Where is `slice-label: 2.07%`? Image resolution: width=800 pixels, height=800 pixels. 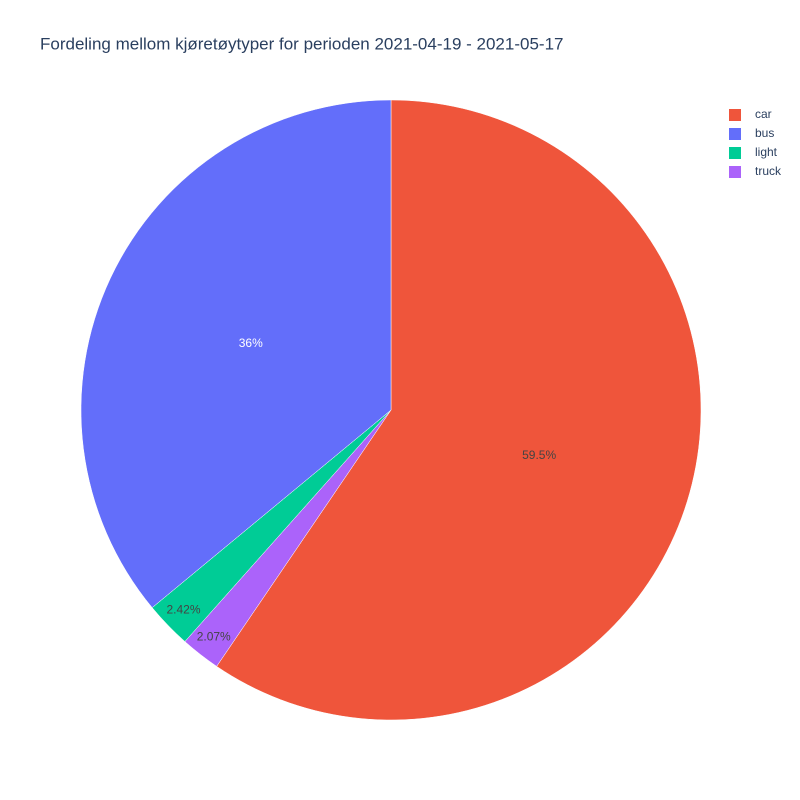 slice-label: 2.07% is located at coordinates (214, 637).